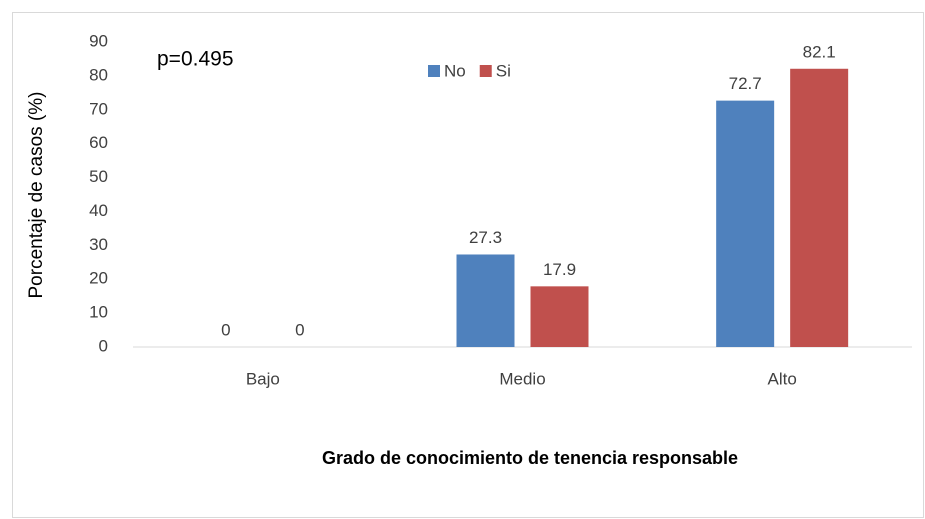 The image size is (925, 519). I want to click on y-tick-label: 70, so click(98, 108).